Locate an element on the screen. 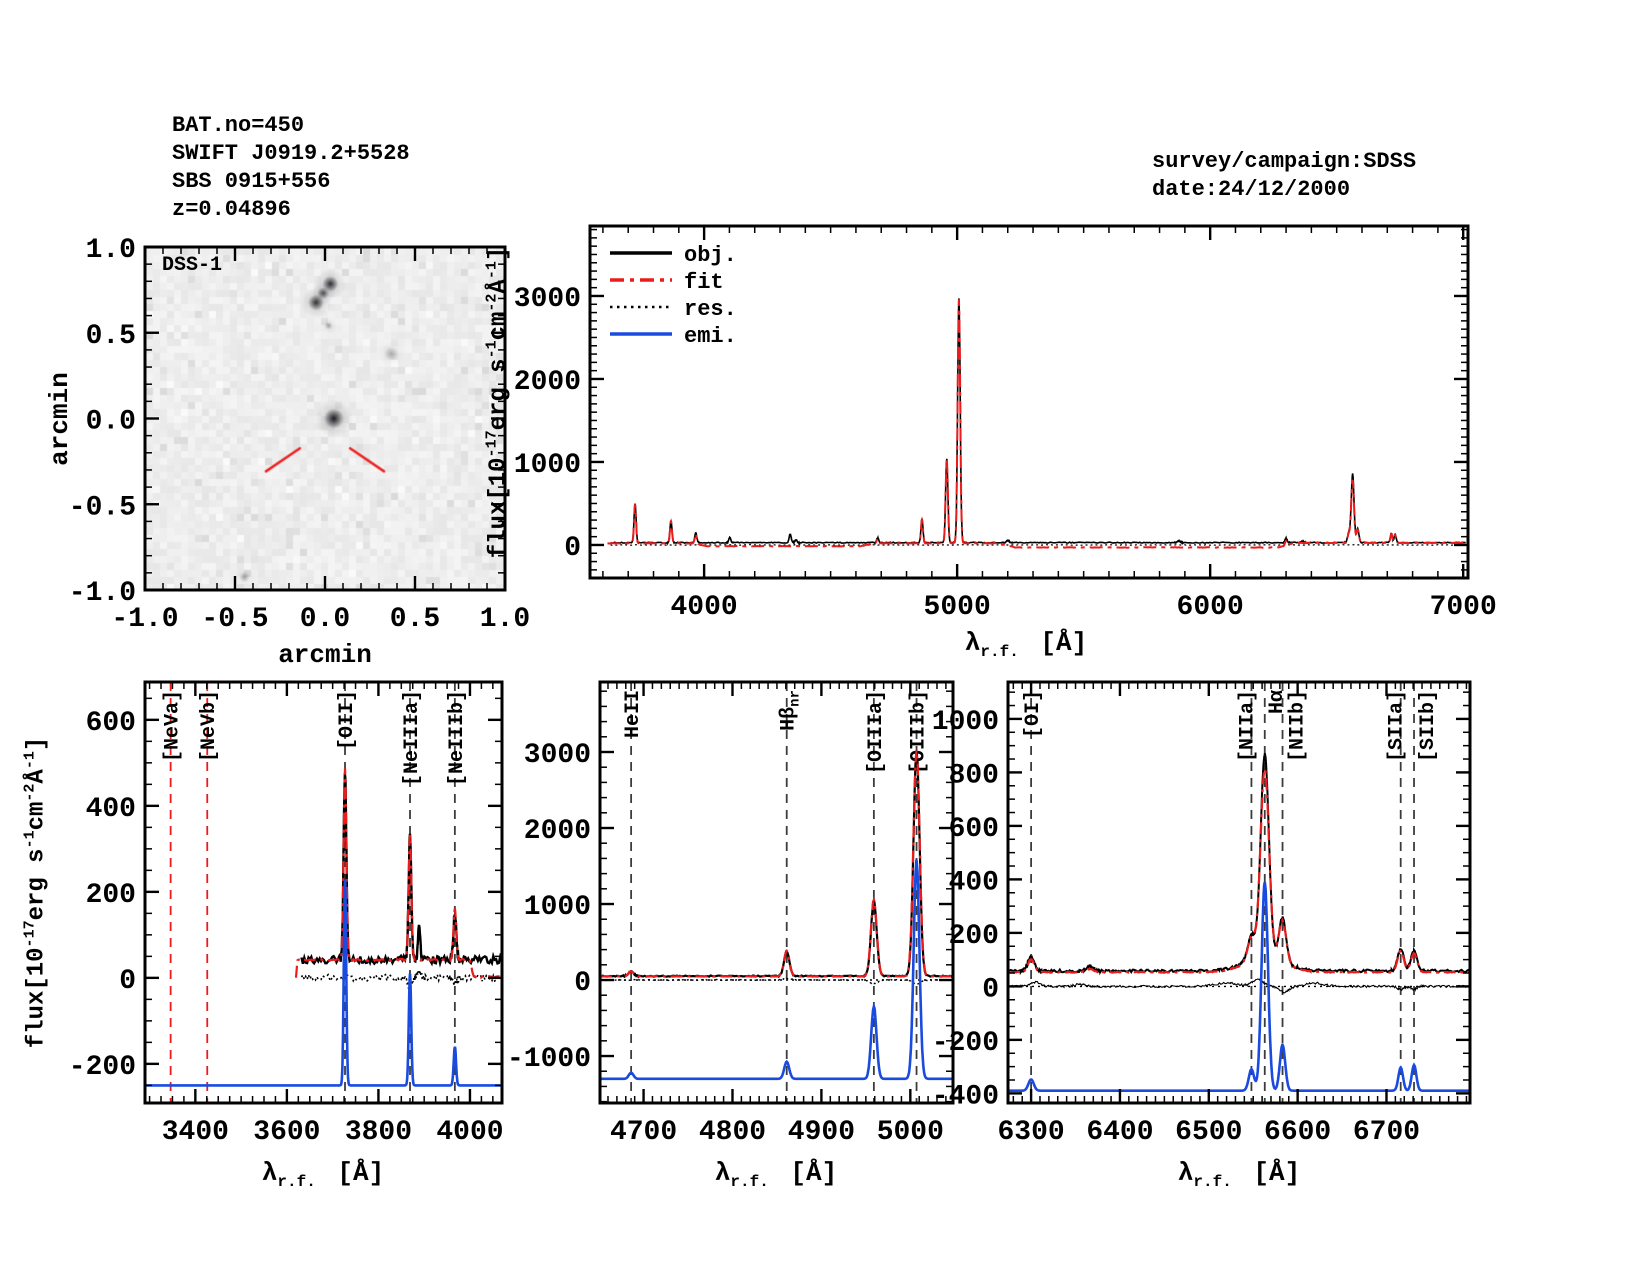 This screenshot has width=1650, height=1275. blue-zoom-xtick-label: 3400 is located at coordinates (195, 1132).